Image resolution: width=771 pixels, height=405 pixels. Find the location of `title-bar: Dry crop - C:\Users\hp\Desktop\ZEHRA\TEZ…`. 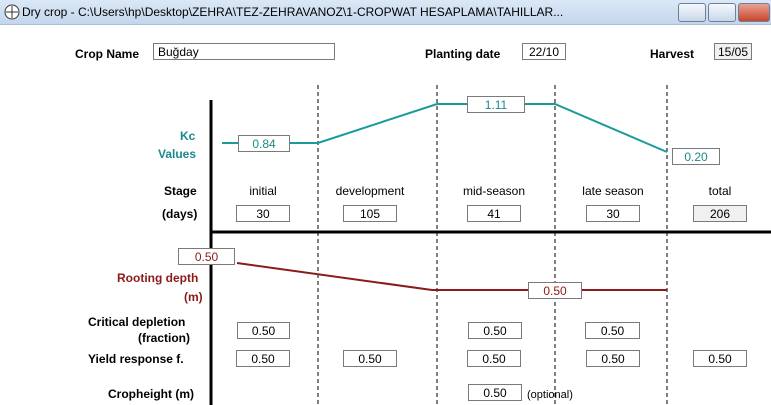

title-bar: Dry crop - C:\Users\hp\Desktop\ZEHRA\TEZ… is located at coordinates (385, 12).